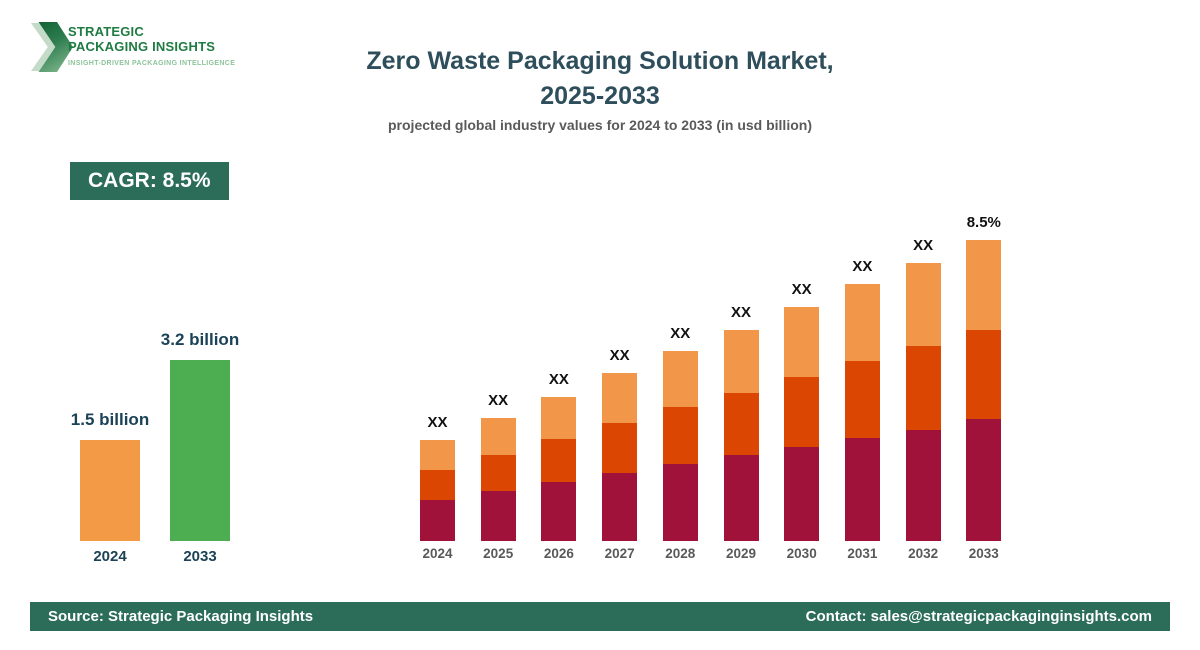 The height and width of the screenshot is (650, 1200). What do you see at coordinates (600, 95) in the screenshot?
I see `chart-title-line-2: 2025-2033` at bounding box center [600, 95].